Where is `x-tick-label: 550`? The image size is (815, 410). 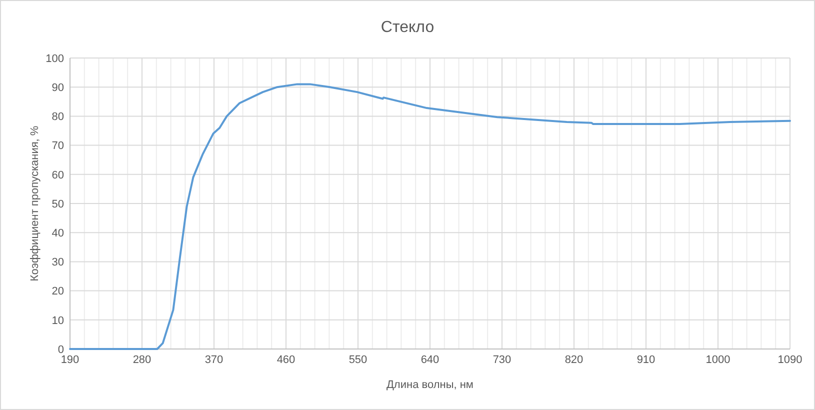 x-tick-label: 550 is located at coordinates (358, 360).